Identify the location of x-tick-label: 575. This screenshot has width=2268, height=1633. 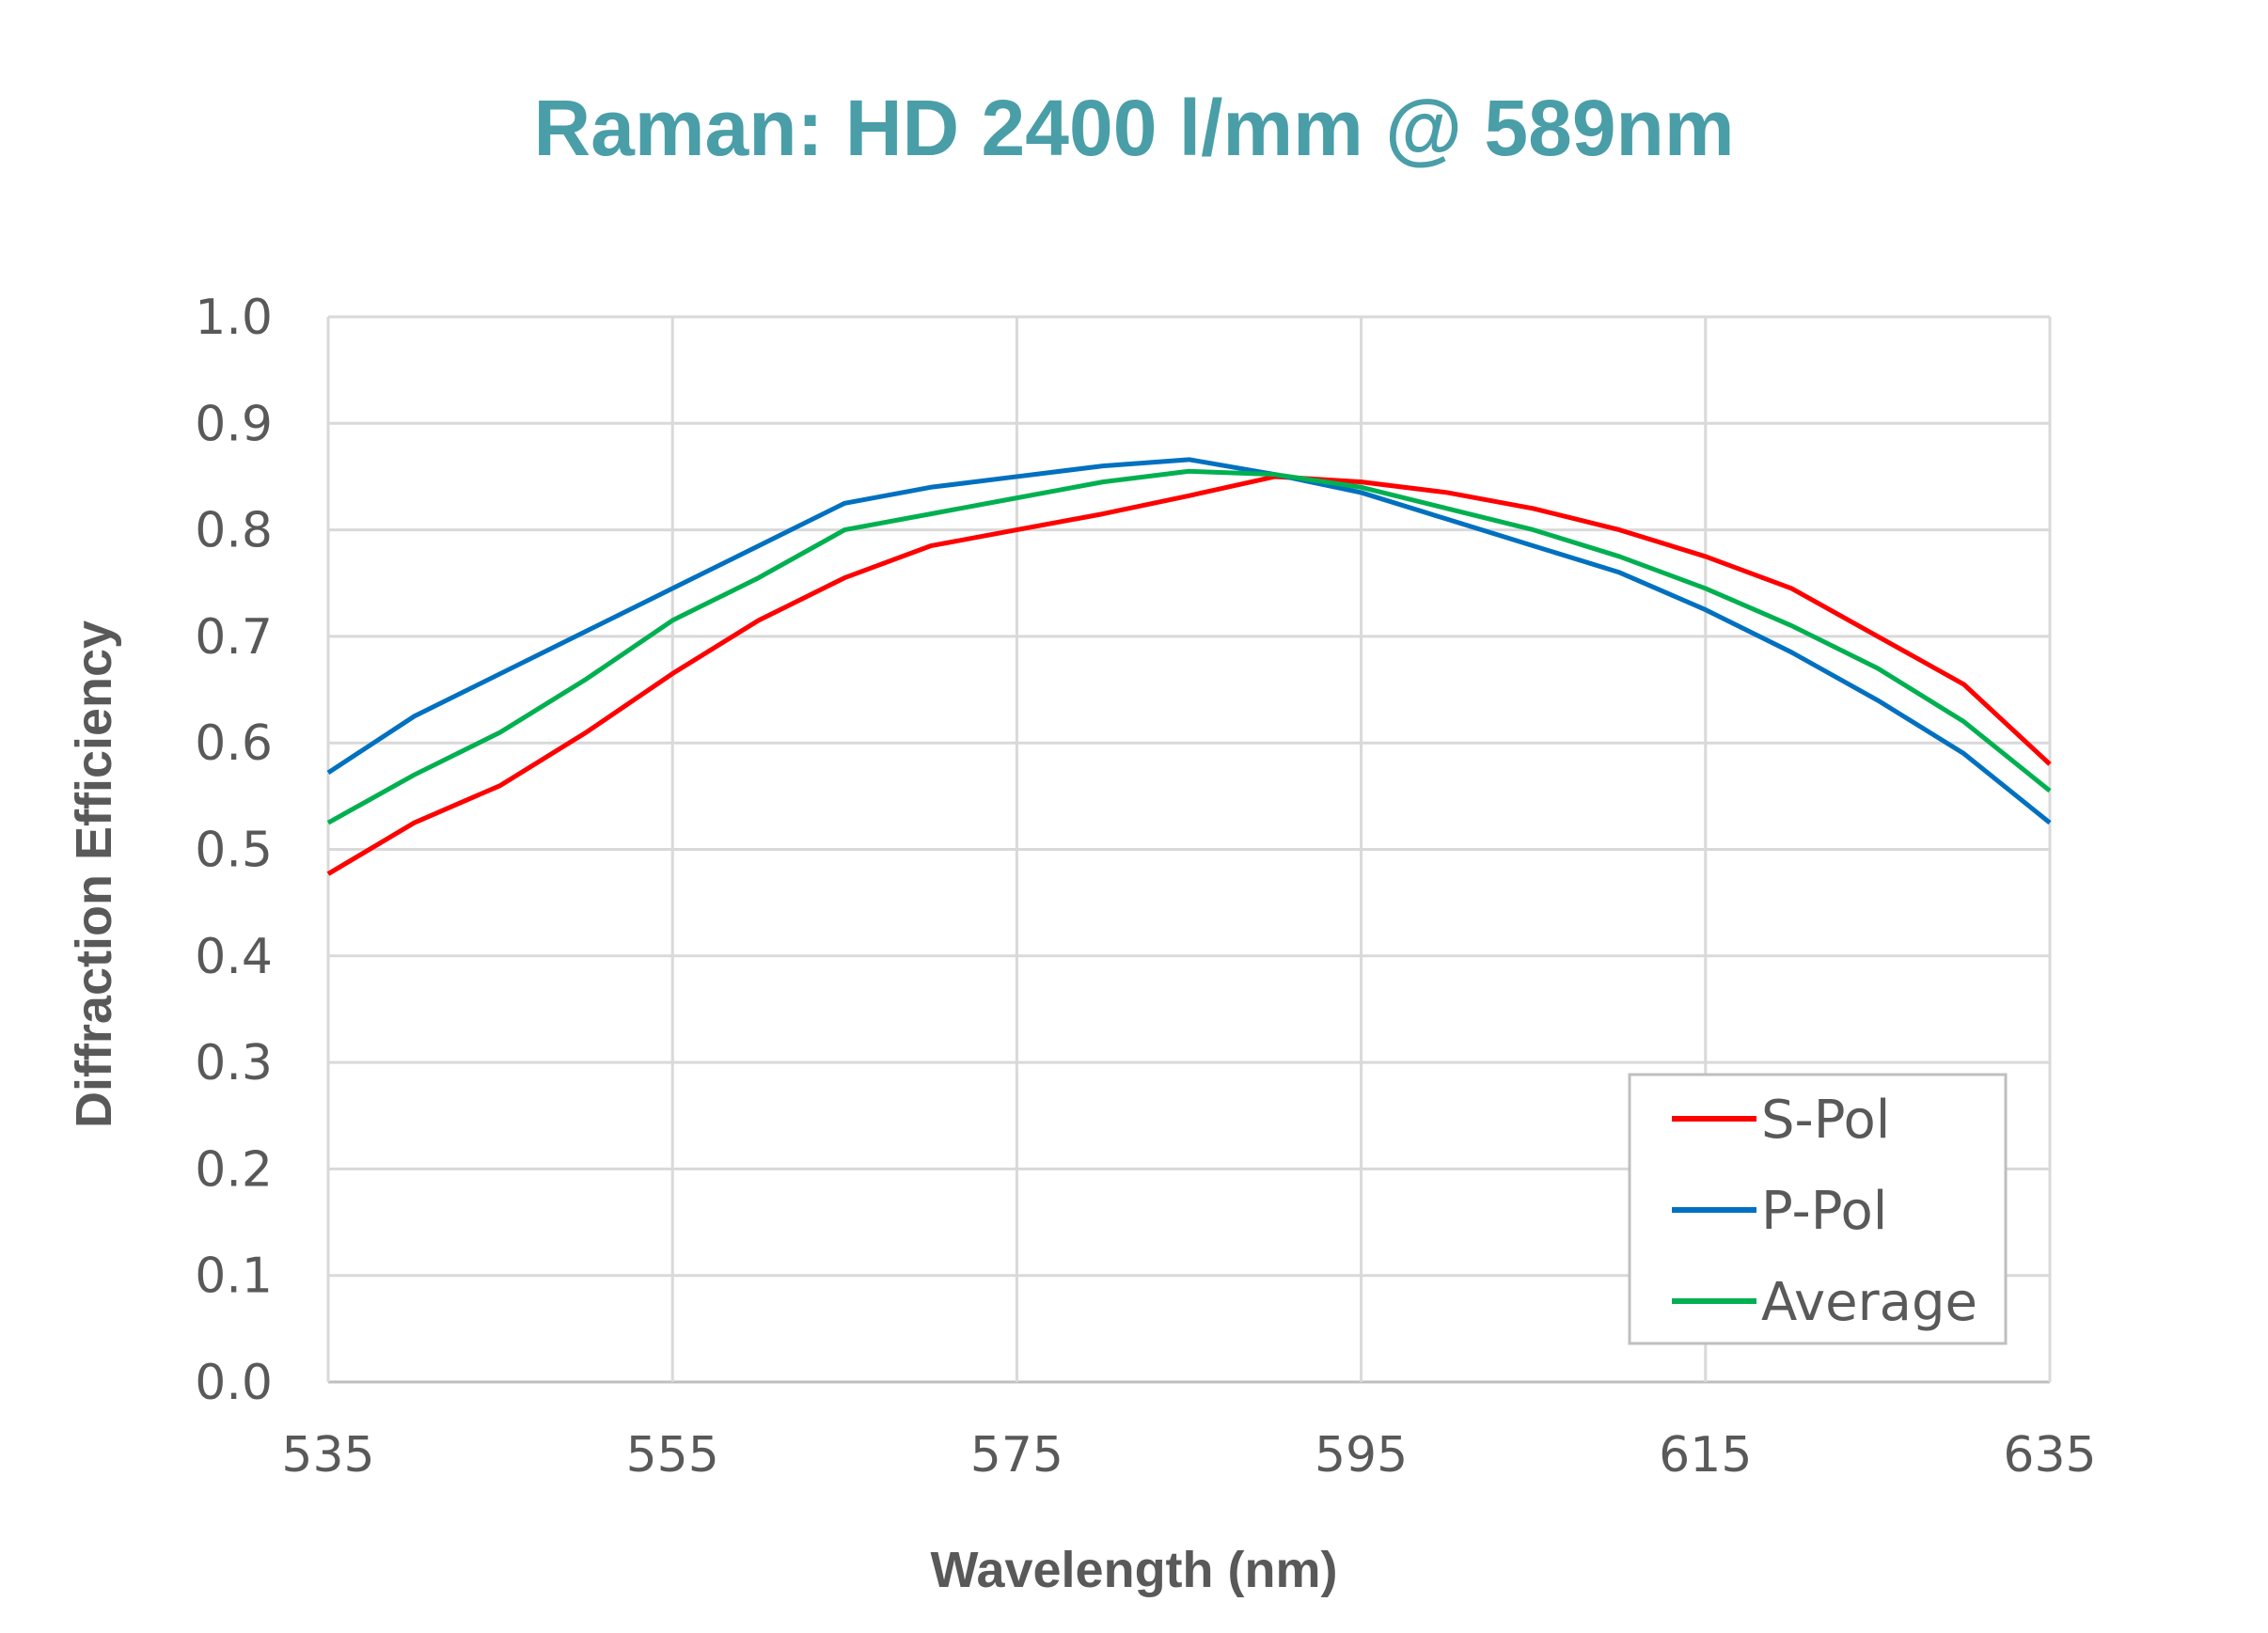
(1017, 1456).